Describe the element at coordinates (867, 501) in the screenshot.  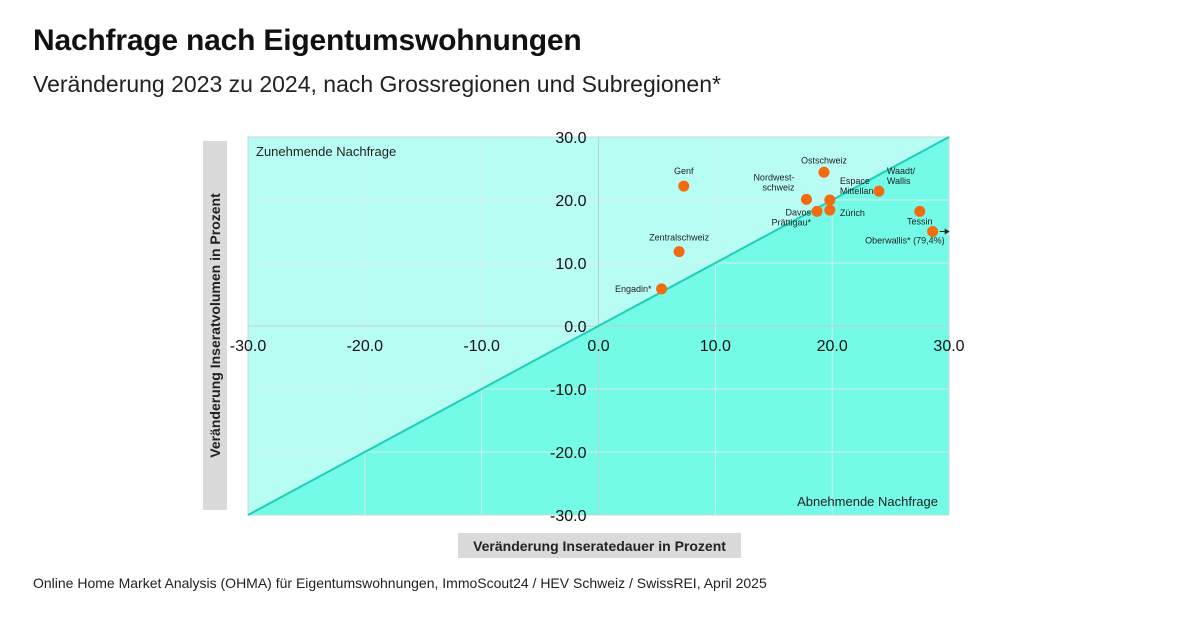
I see `region-label-decreasing: Abnehmende Nachfrage` at that location.